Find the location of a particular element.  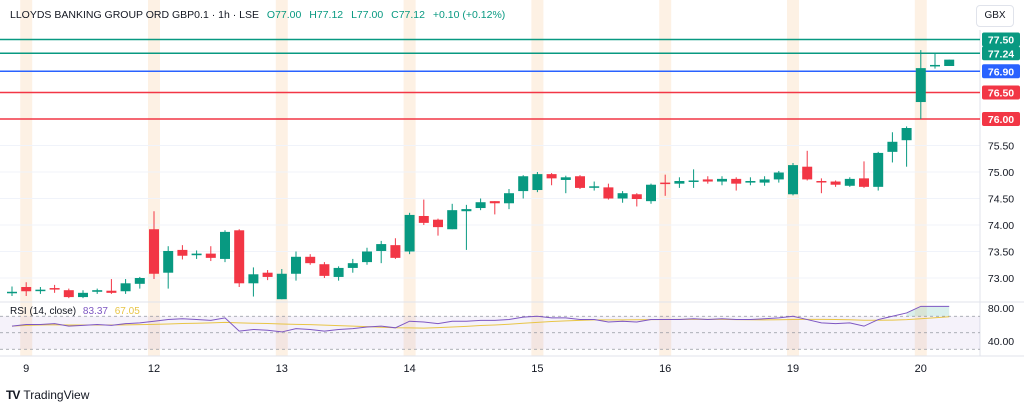

tradingview-logo-icon: TV is located at coordinates (13, 395).